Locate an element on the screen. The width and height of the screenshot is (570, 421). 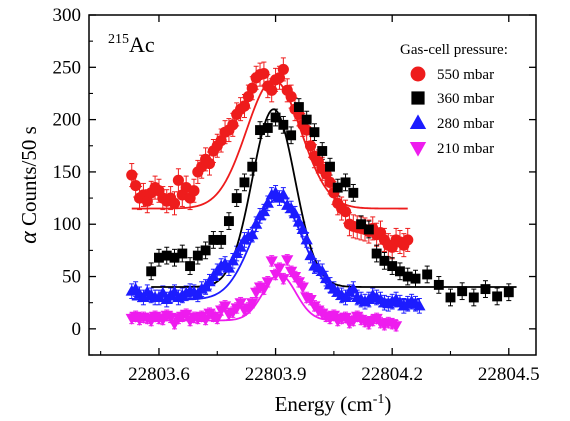
y-tick-label: 0 is located at coordinates (77, 329).